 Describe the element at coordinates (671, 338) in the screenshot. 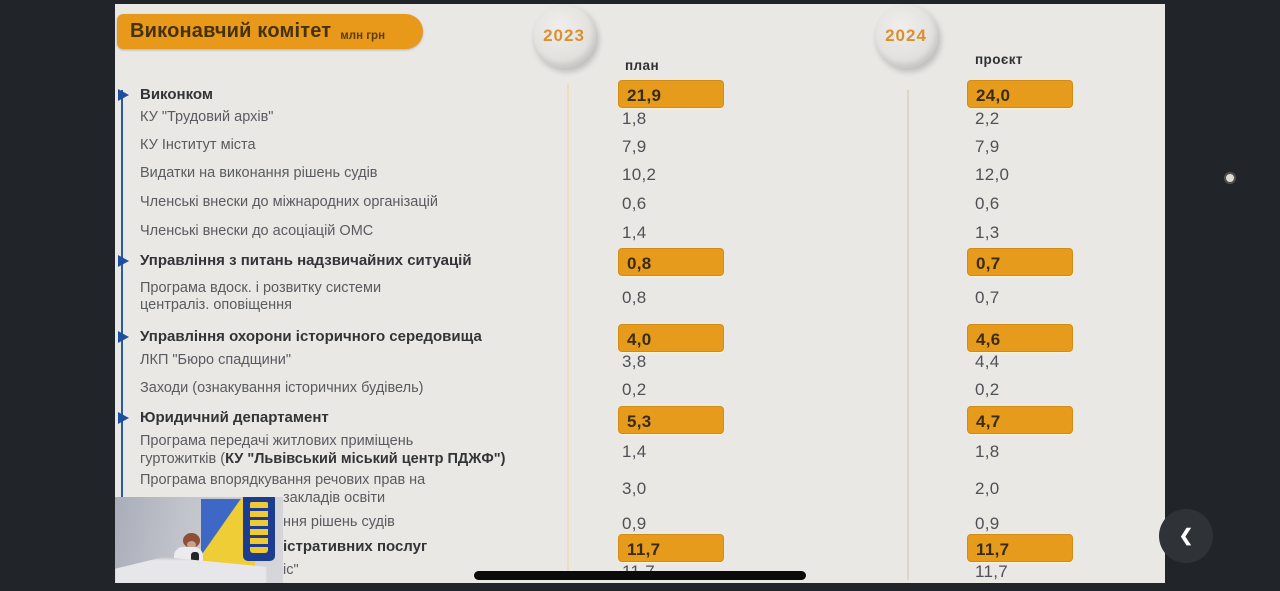

I see `row-value-plan-highlight: 4,0` at that location.